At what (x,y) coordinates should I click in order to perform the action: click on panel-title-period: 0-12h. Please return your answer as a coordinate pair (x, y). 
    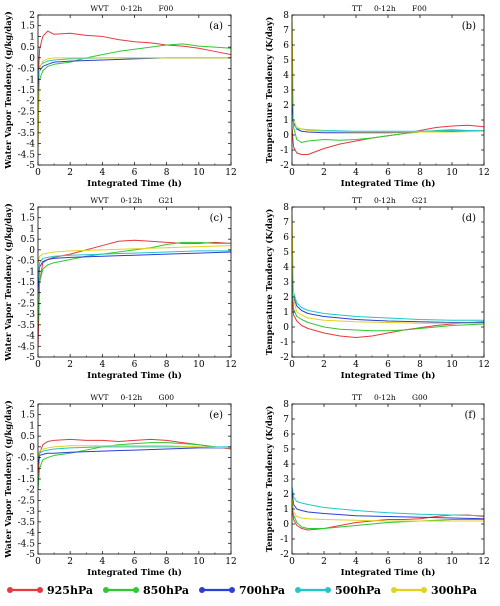
    Looking at the image, I should click on (132, 397).